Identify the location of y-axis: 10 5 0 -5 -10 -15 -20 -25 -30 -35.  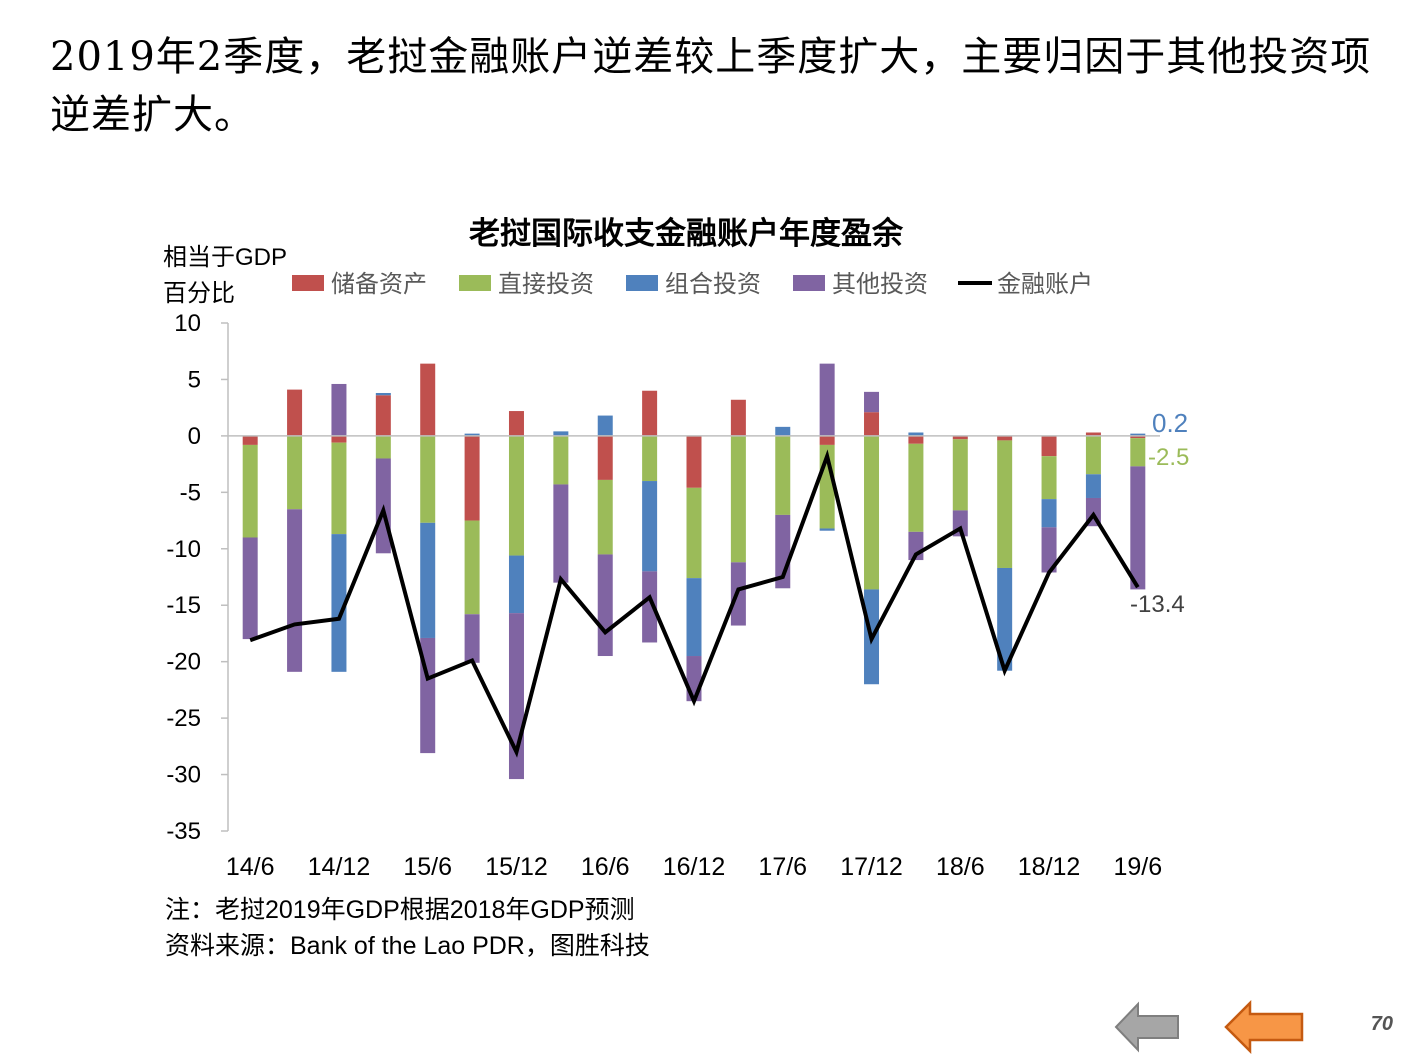
(197, 577).